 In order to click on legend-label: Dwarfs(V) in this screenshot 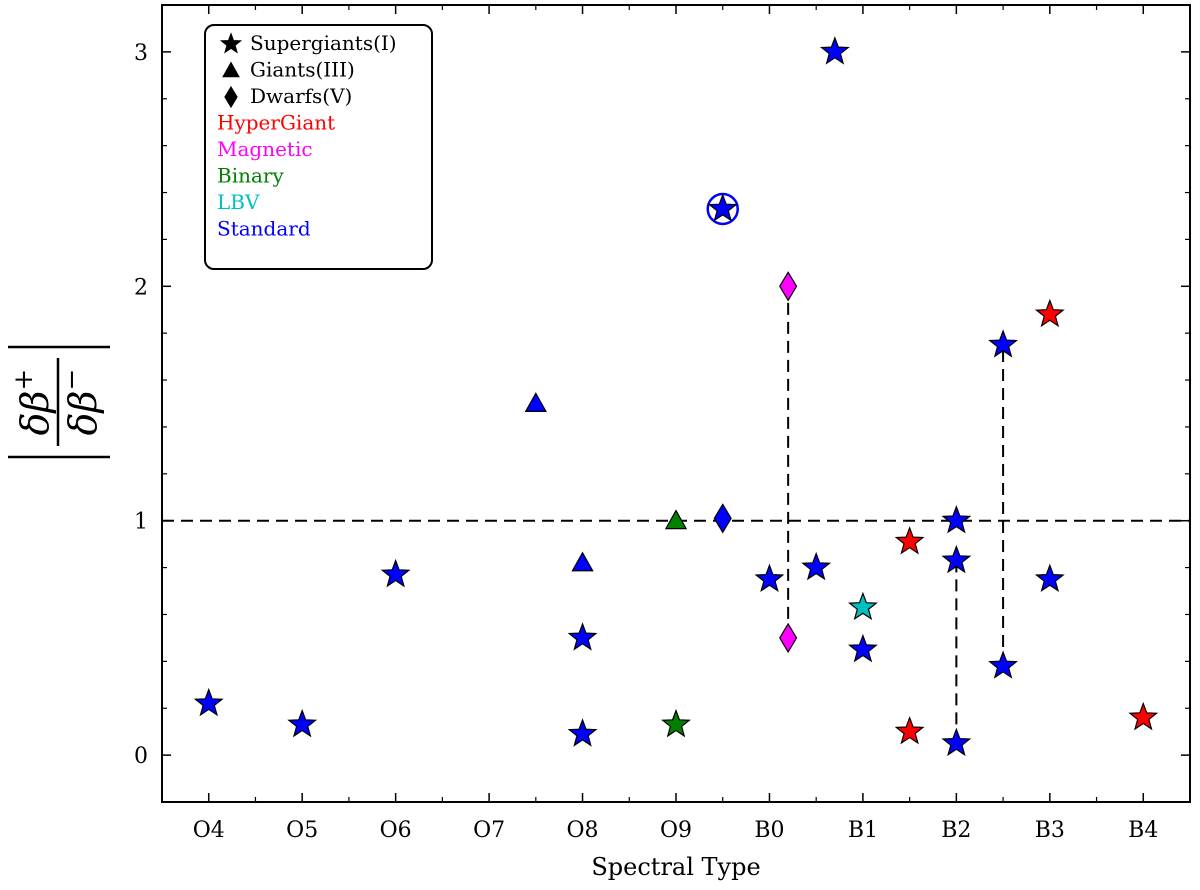, I will do `click(301, 96)`.